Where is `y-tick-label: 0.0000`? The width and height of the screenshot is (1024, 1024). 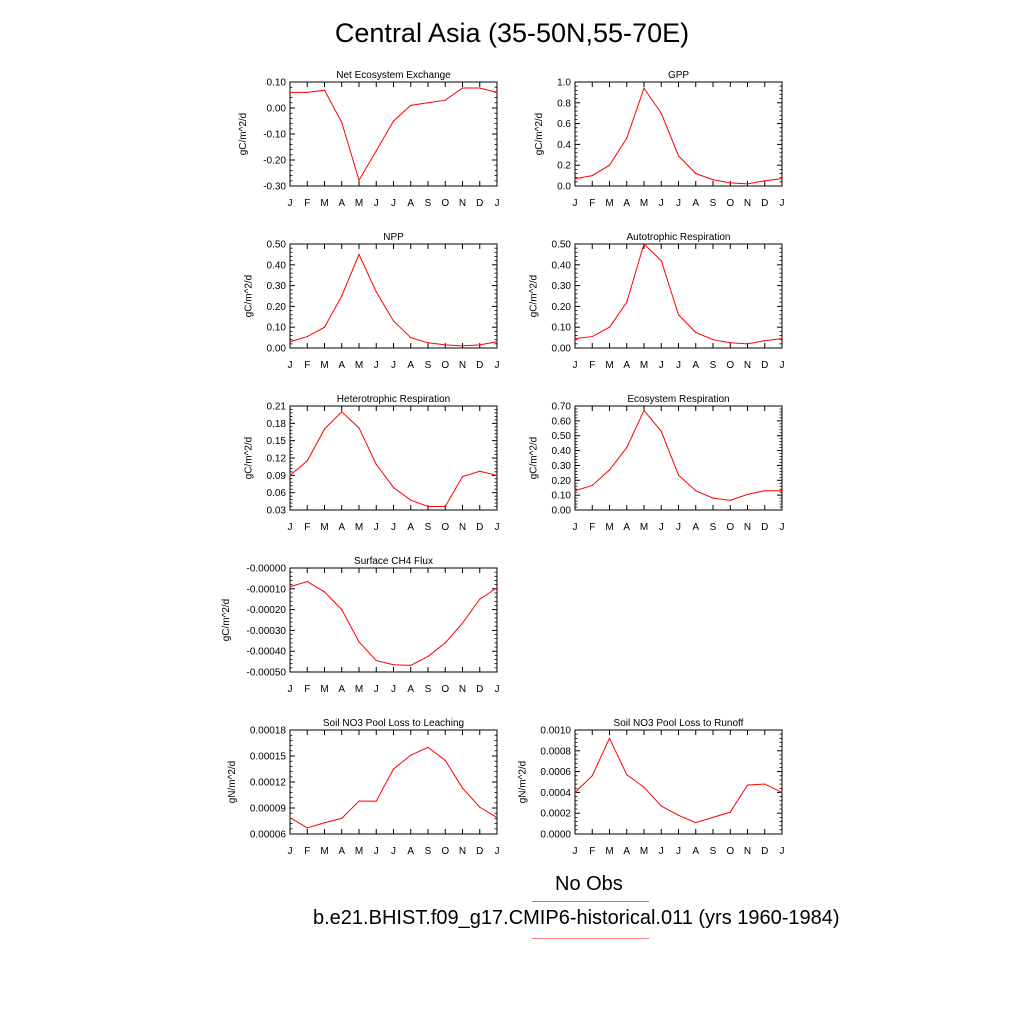
y-tick-label: 0.0000 is located at coordinates (555, 835).